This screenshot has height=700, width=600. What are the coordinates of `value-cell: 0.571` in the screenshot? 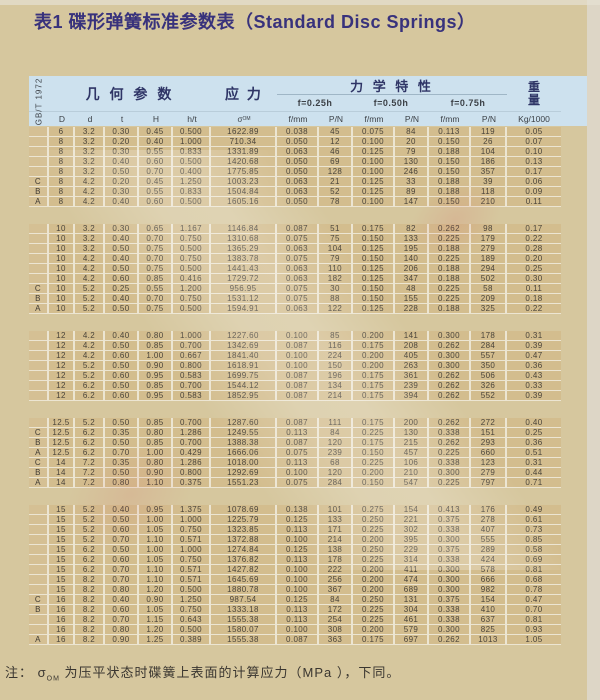 It's located at (192, 580).